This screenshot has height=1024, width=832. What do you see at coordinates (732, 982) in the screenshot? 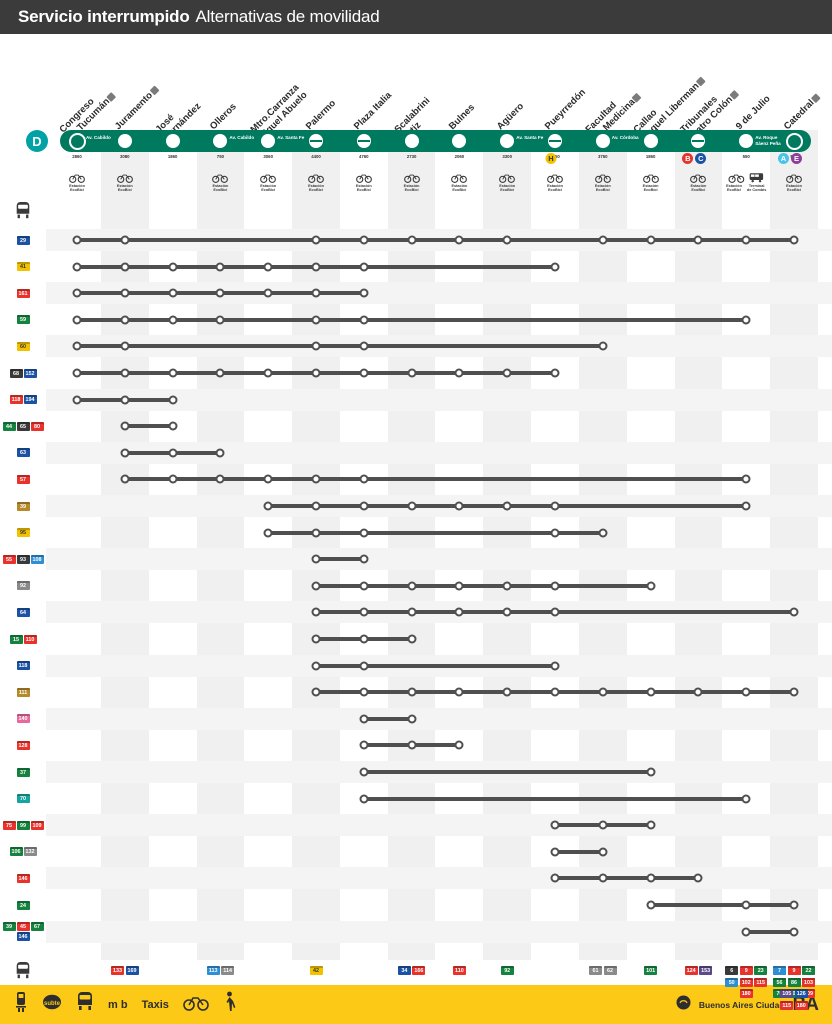
I see `bus-line-badge-50: 50` at bounding box center [732, 982].